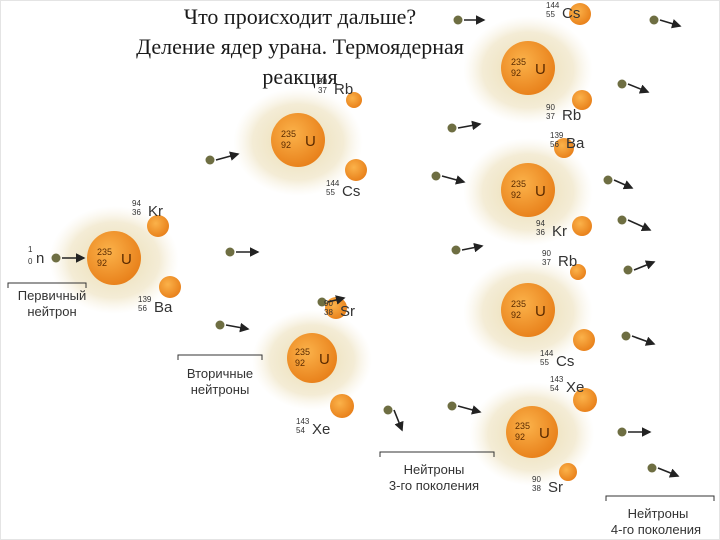 Image resolution: width=720 pixels, height=540 pixels. What do you see at coordinates (656, 529) in the screenshot?
I see `label-fourth-2: 4-го поколения` at bounding box center [656, 529].